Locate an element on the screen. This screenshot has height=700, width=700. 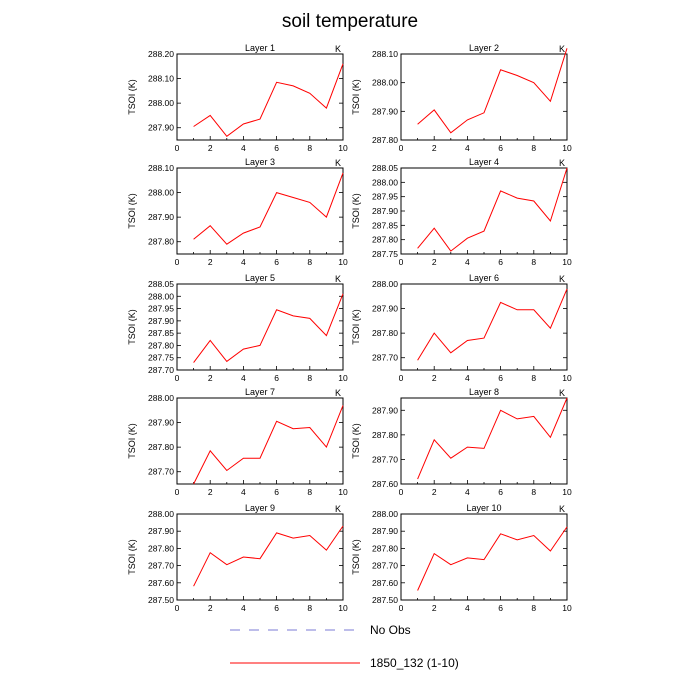
y-tick-label: 288.10 is located at coordinates (161, 79).